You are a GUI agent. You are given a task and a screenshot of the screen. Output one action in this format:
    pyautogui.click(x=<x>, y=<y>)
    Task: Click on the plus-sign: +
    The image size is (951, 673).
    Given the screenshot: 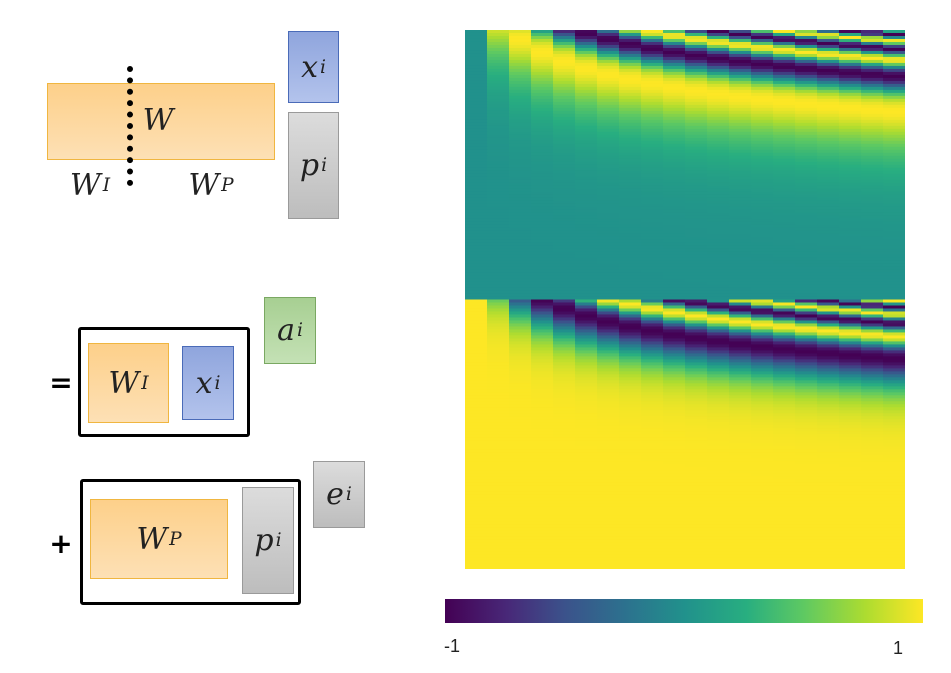 What is the action you would take?
    pyautogui.click(x=61, y=543)
    